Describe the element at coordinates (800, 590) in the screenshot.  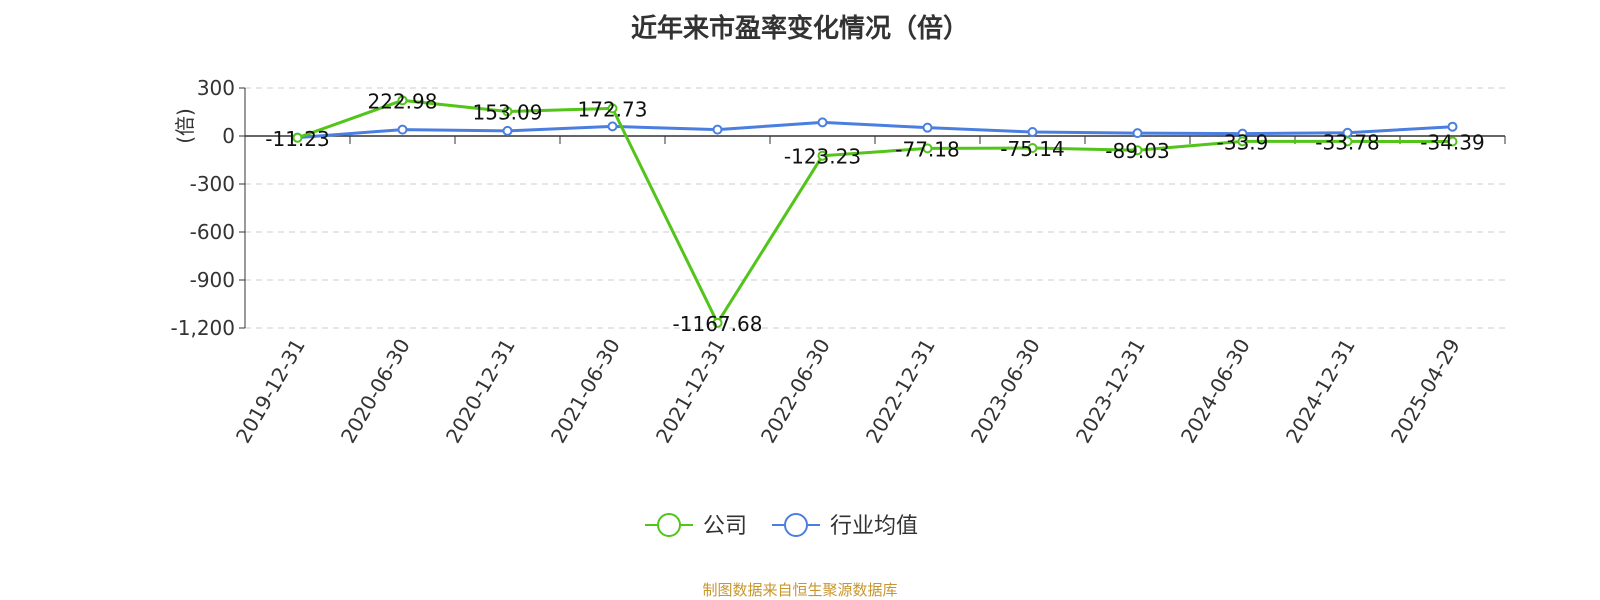
I see `source-note: 制图数据来自恒生聚源数据库` at that location.